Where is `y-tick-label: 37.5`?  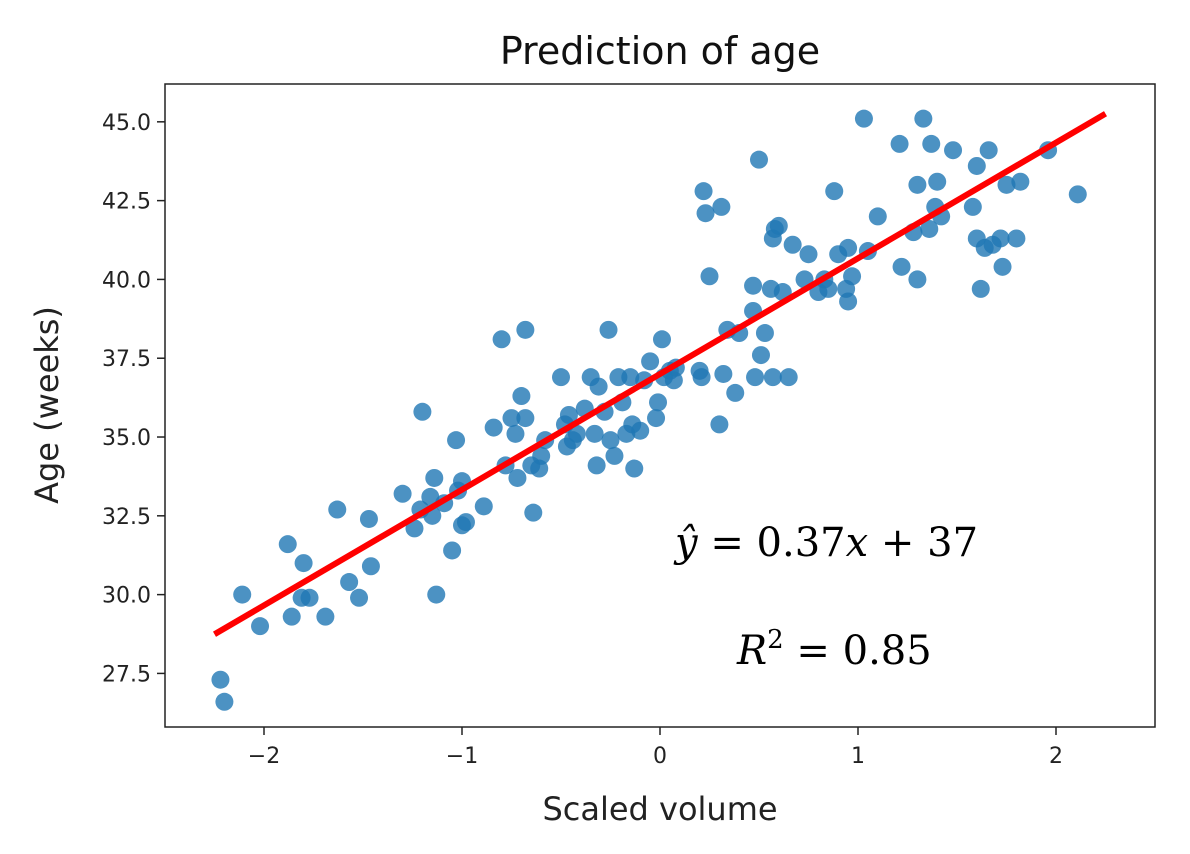
y-tick-label: 37.5 is located at coordinates (126, 359).